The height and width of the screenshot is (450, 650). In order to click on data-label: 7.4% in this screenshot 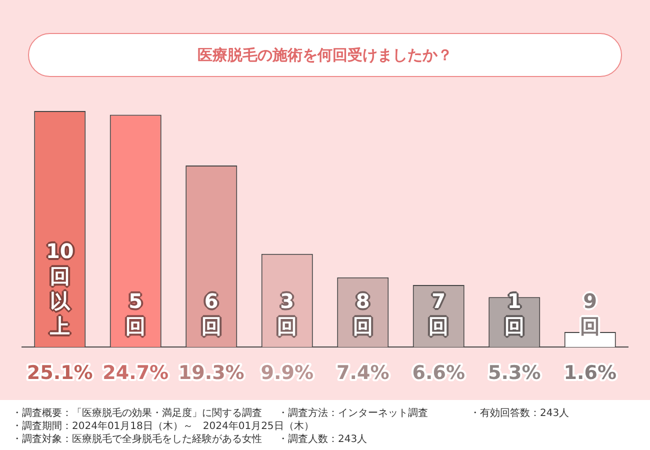, I will do `click(363, 373)`.